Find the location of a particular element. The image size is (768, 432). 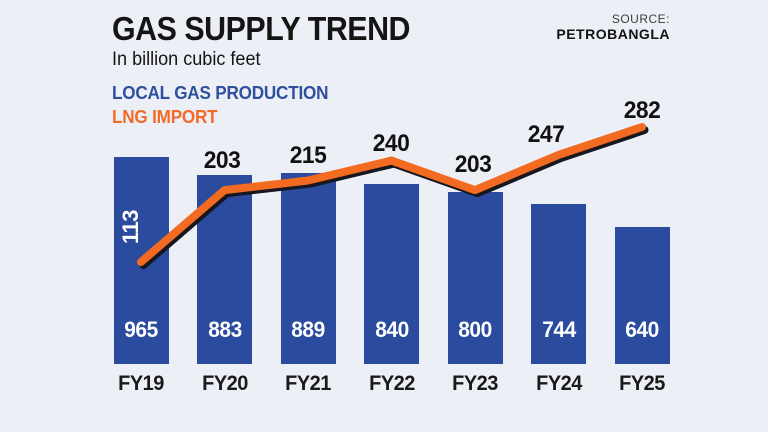

bar-value-label-fy22: 840 is located at coordinates (391, 329).